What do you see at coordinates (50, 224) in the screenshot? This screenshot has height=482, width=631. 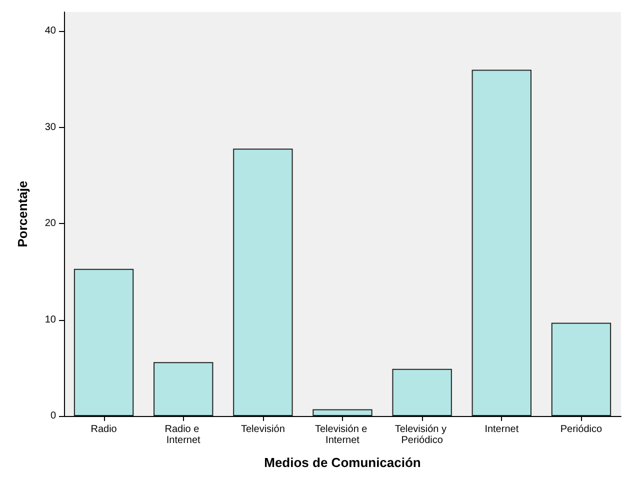 I see `y-tick-label: 20` at bounding box center [50, 224].